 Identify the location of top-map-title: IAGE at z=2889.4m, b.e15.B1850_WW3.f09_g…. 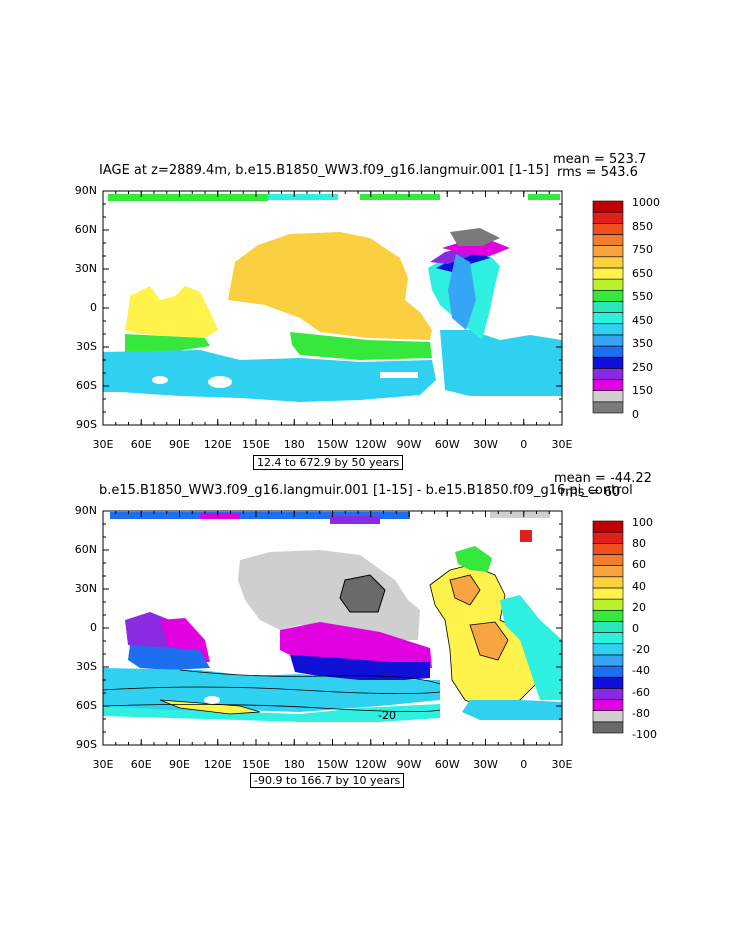
(324, 170).